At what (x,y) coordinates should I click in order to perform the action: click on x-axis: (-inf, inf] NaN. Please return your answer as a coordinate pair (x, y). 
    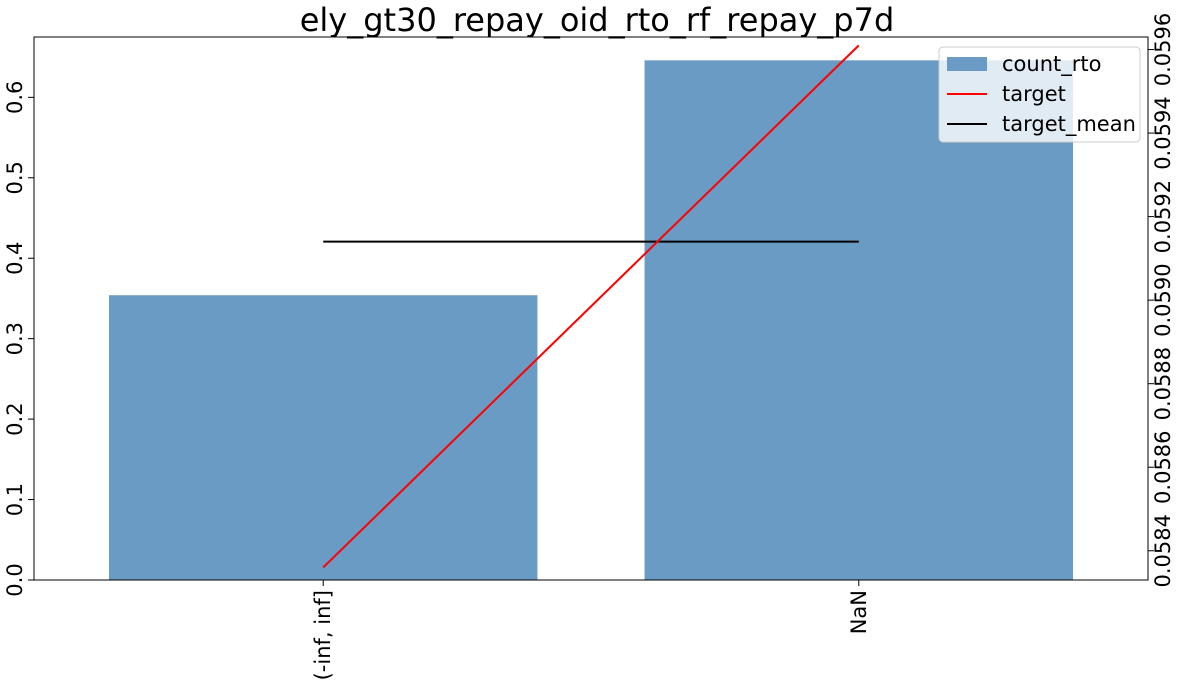
    Looking at the image, I should click on (591, 630).